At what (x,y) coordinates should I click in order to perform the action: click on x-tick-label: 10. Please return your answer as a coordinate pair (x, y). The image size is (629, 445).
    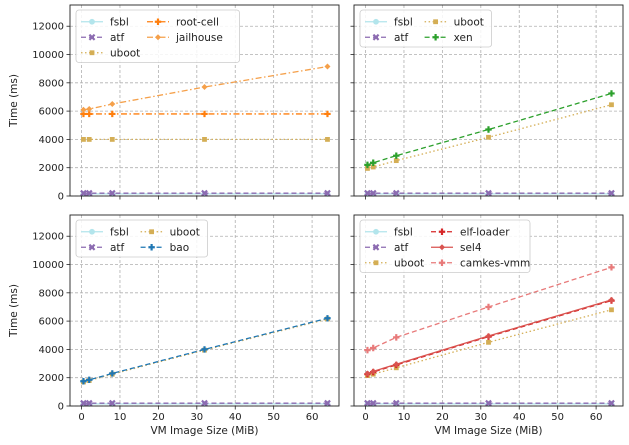
    Looking at the image, I should click on (120, 417).